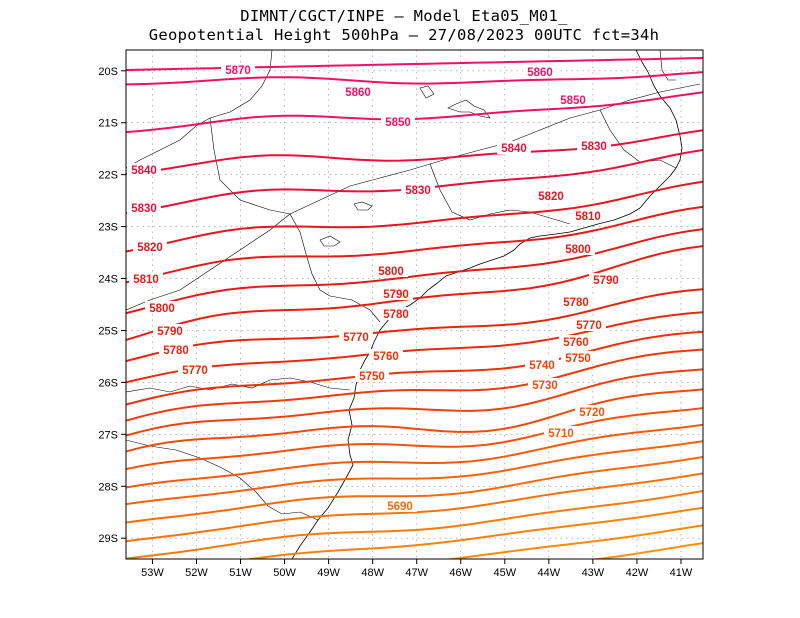  What do you see at coordinates (593, 573) in the screenshot?
I see `x-tick-label: 43W` at bounding box center [593, 573].